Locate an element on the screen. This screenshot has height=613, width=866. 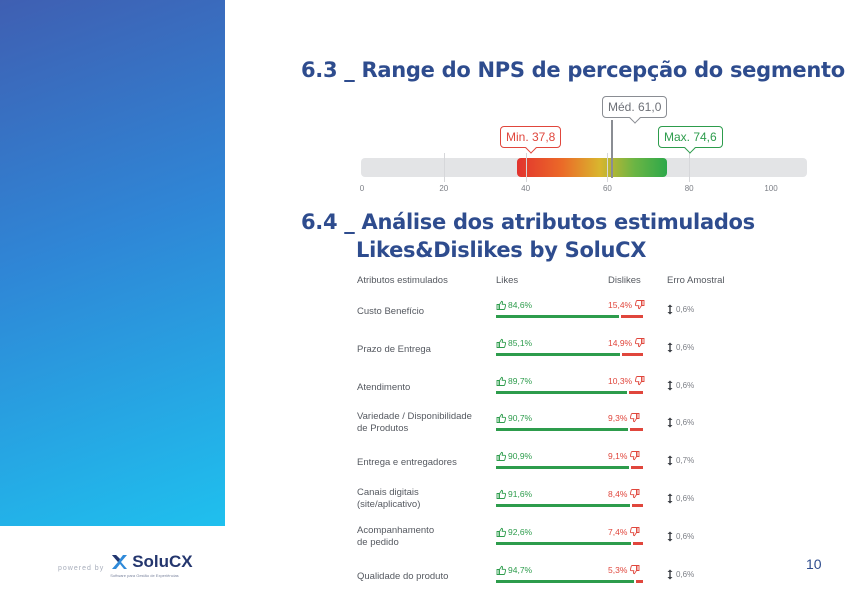
dislikes-value: 14,9% is located at coordinates (626, 343).